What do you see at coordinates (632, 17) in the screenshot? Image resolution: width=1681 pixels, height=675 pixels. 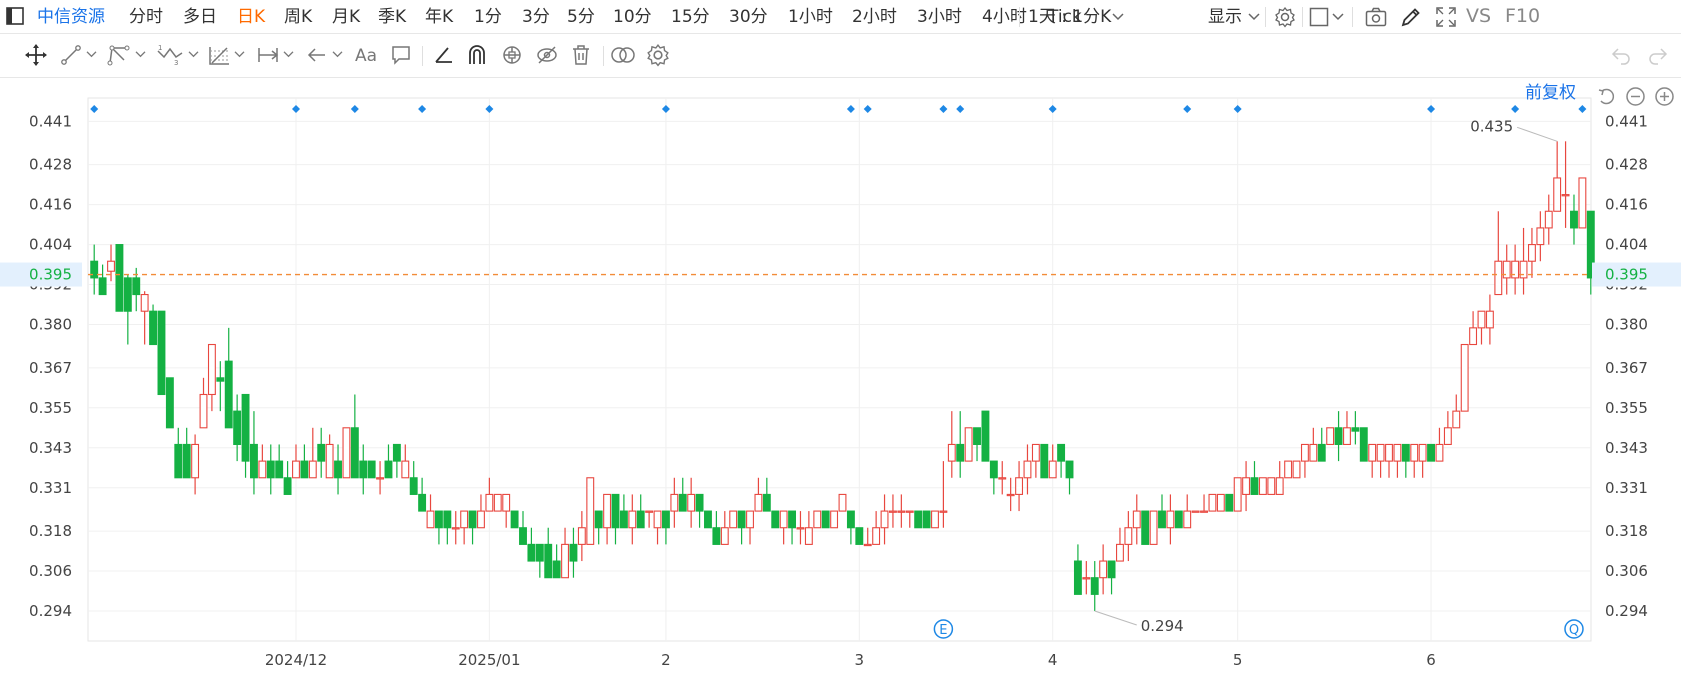 I see `period-tab: 10分` at bounding box center [632, 17].